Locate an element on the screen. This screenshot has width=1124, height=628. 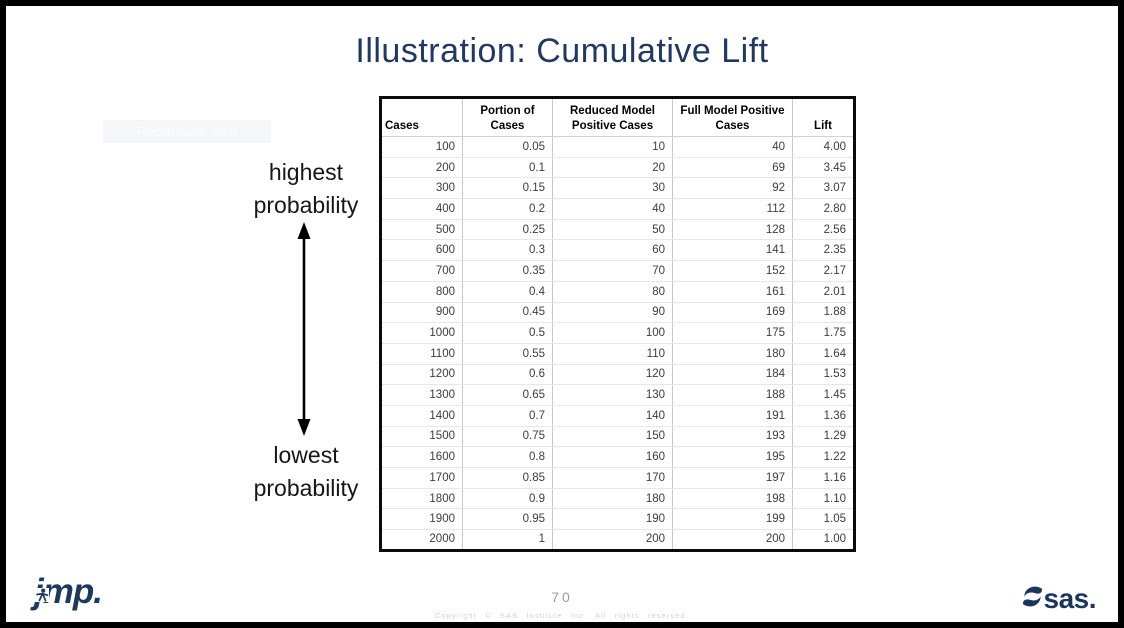
table-row: 2000 1 200 200 1.00 is located at coordinates (617, 540).